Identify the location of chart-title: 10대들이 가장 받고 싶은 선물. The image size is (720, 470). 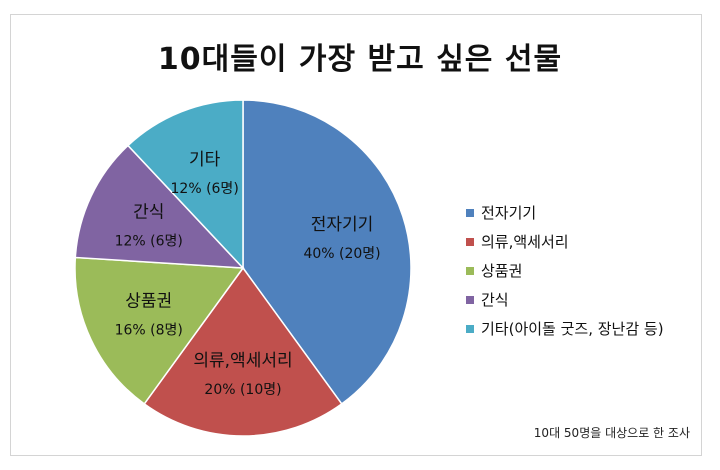
(360, 59).